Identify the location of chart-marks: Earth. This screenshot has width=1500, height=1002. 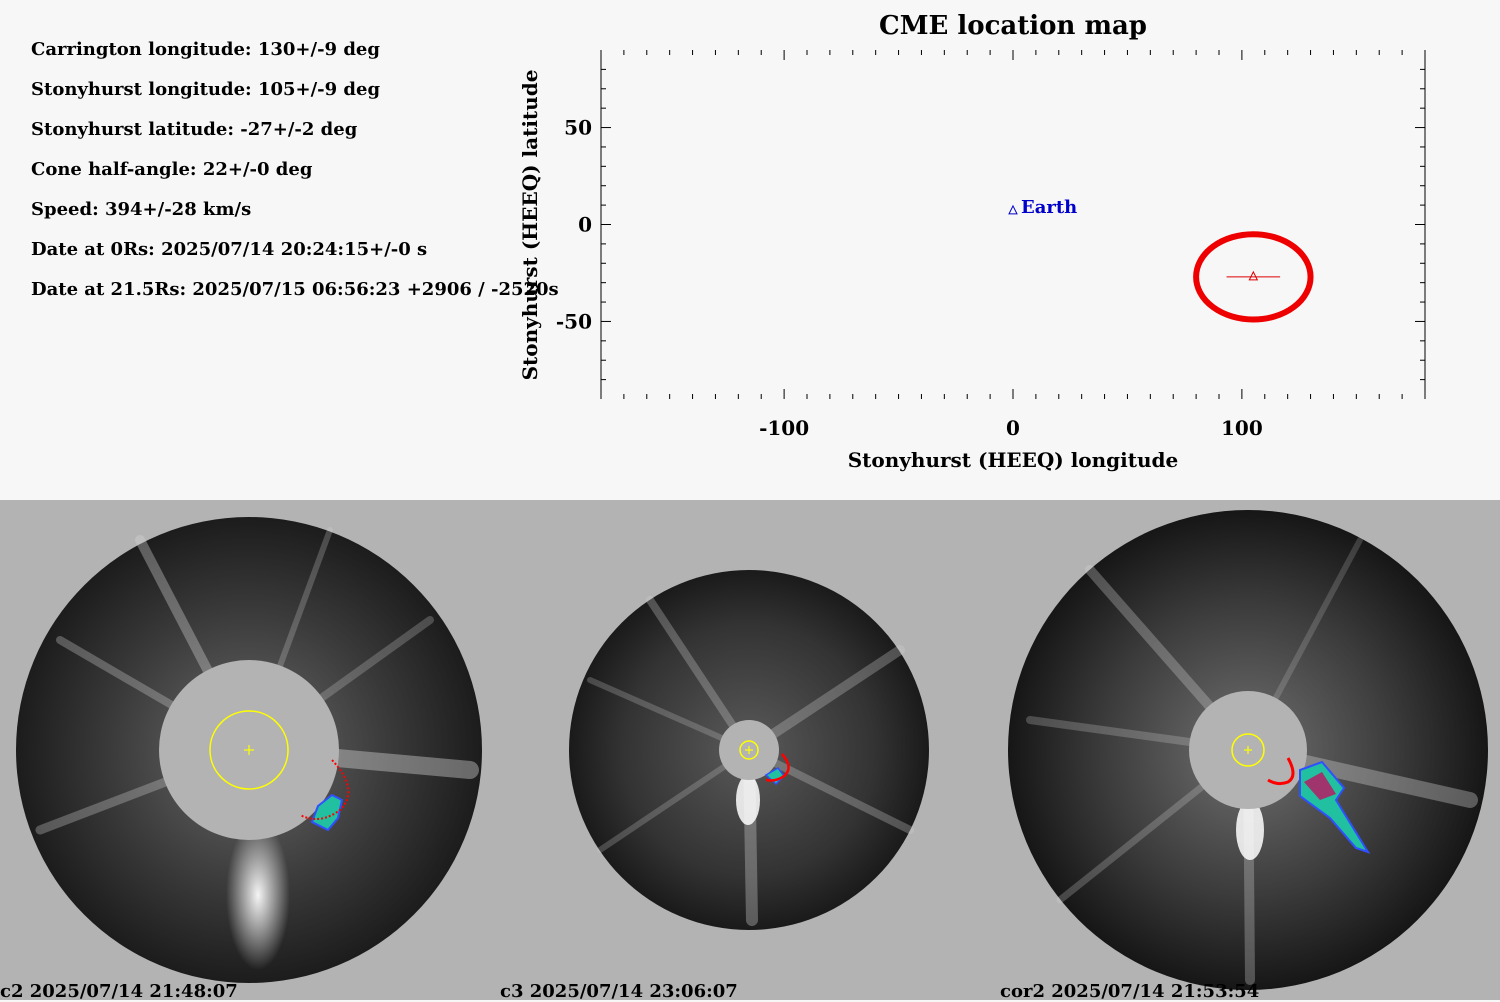
(1161, 260).